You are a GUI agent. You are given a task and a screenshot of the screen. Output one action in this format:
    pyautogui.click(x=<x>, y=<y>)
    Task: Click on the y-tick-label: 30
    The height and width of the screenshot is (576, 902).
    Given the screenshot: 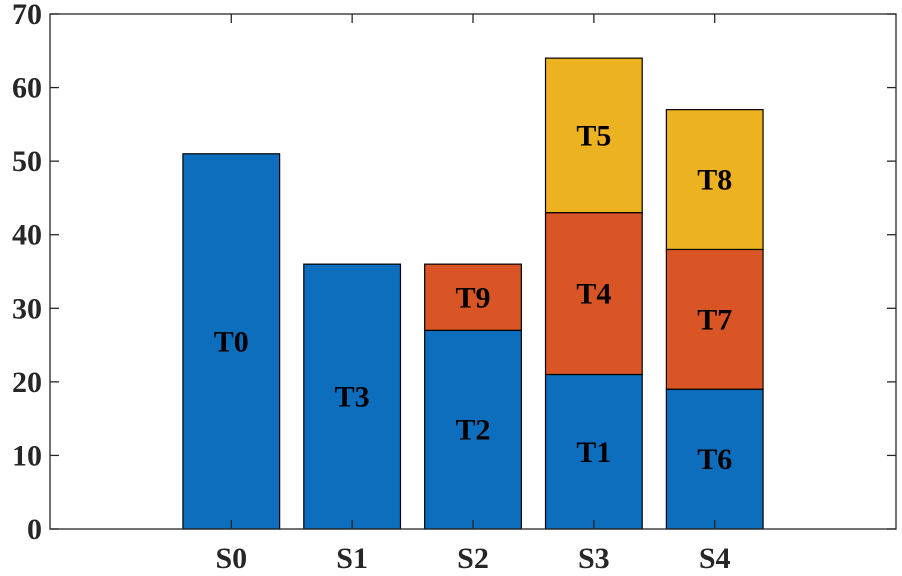 What is the action you would take?
    pyautogui.click(x=27, y=308)
    